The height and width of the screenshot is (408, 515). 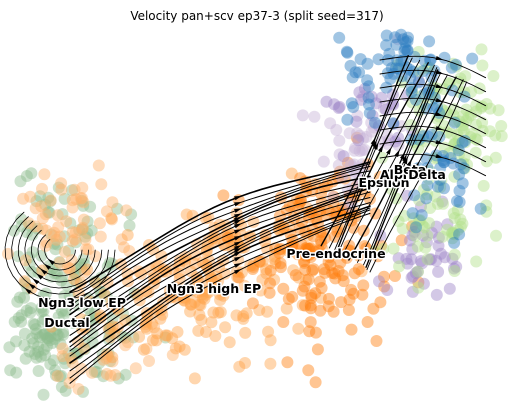 What do you see at coordinates (355, 148) in the screenshot?
I see `data-point-epsilon` at bounding box center [355, 148].